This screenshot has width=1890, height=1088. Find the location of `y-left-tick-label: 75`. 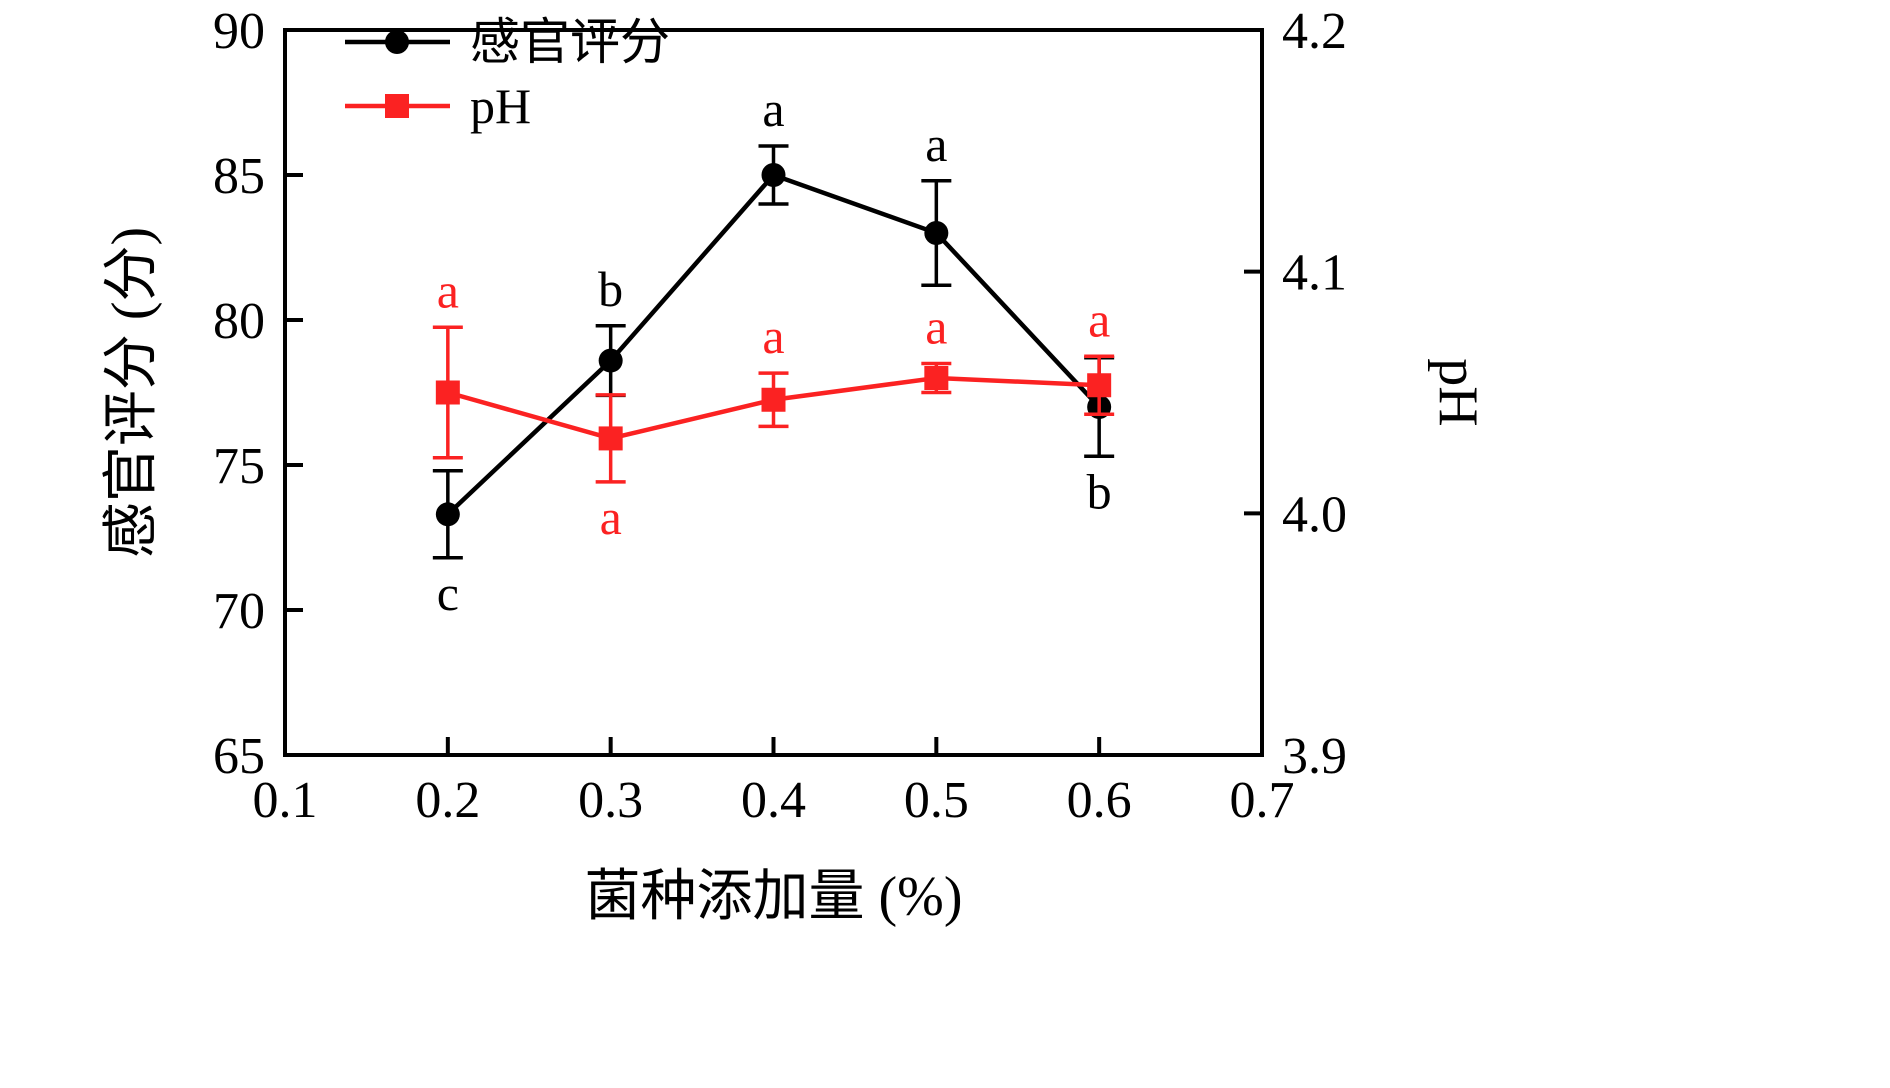

y-left-tick-label: 75 is located at coordinates (239, 466).